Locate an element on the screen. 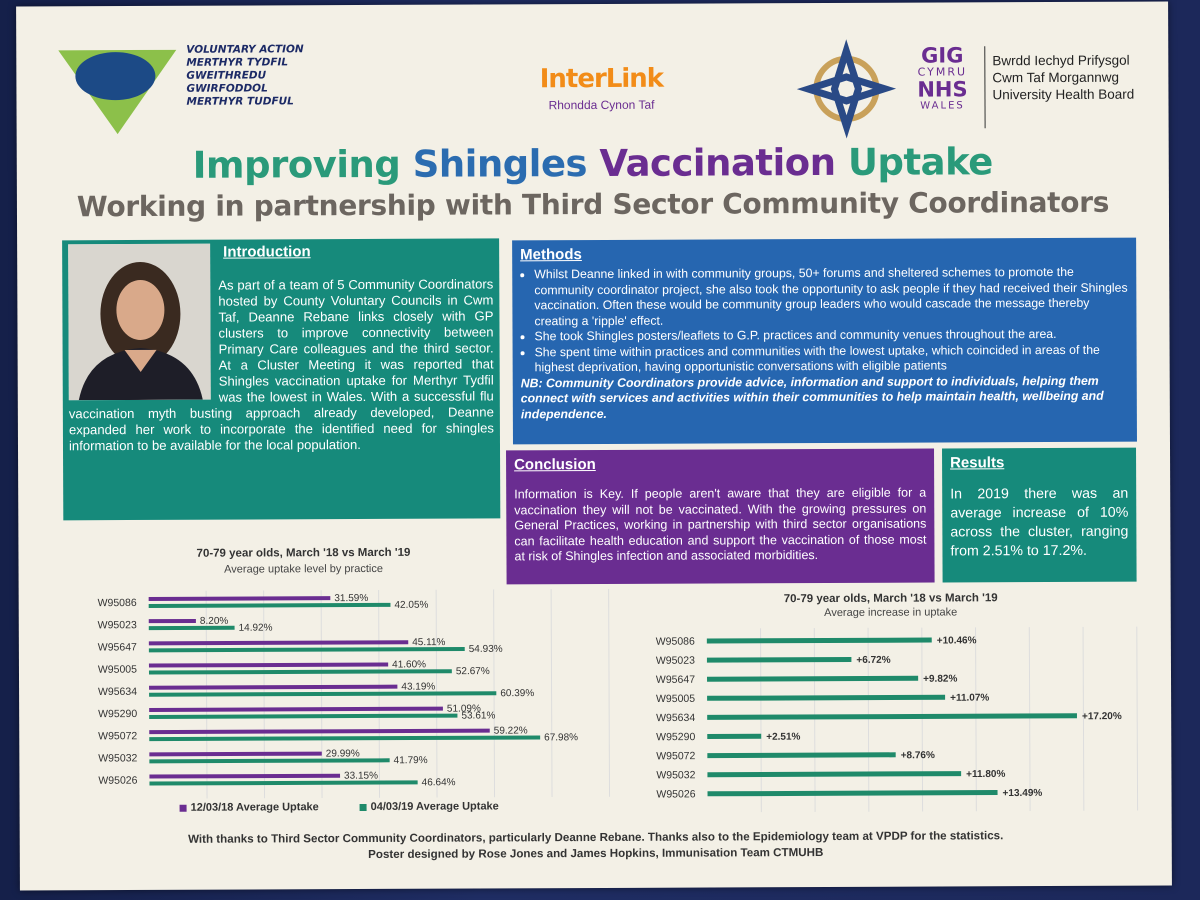 The height and width of the screenshot is (900, 1200). data-label: 54.93% is located at coordinates (486, 649).